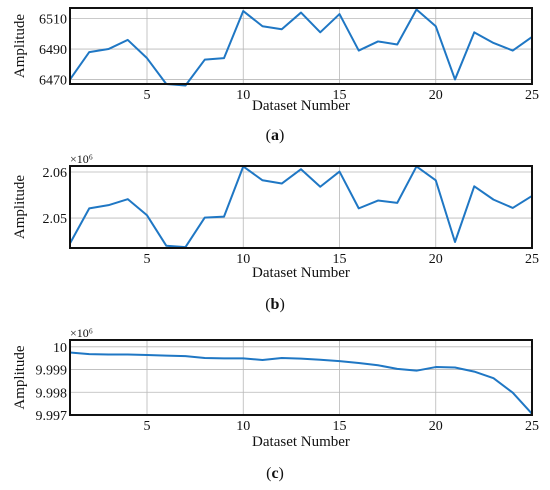 The image size is (550, 490). What do you see at coordinates (532, 259) in the screenshot?
I see `panel-b-x-tick-label: 25` at bounding box center [532, 259].